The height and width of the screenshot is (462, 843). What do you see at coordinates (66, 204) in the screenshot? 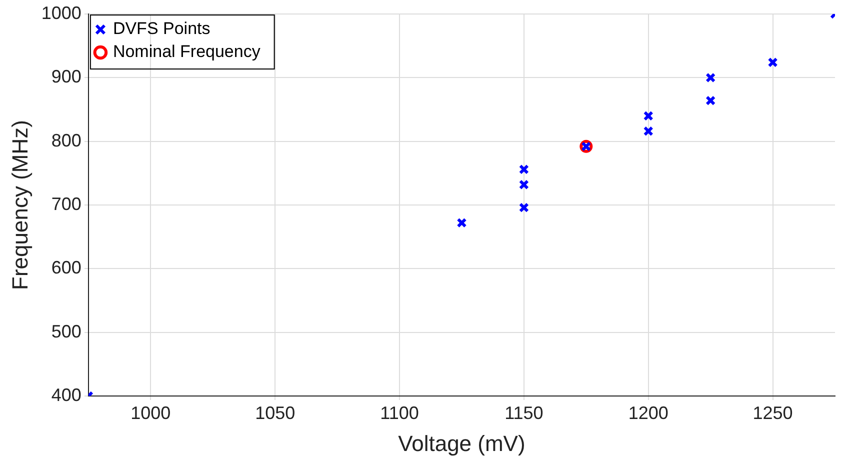
I see `y-tick-label: 700` at bounding box center [66, 204].